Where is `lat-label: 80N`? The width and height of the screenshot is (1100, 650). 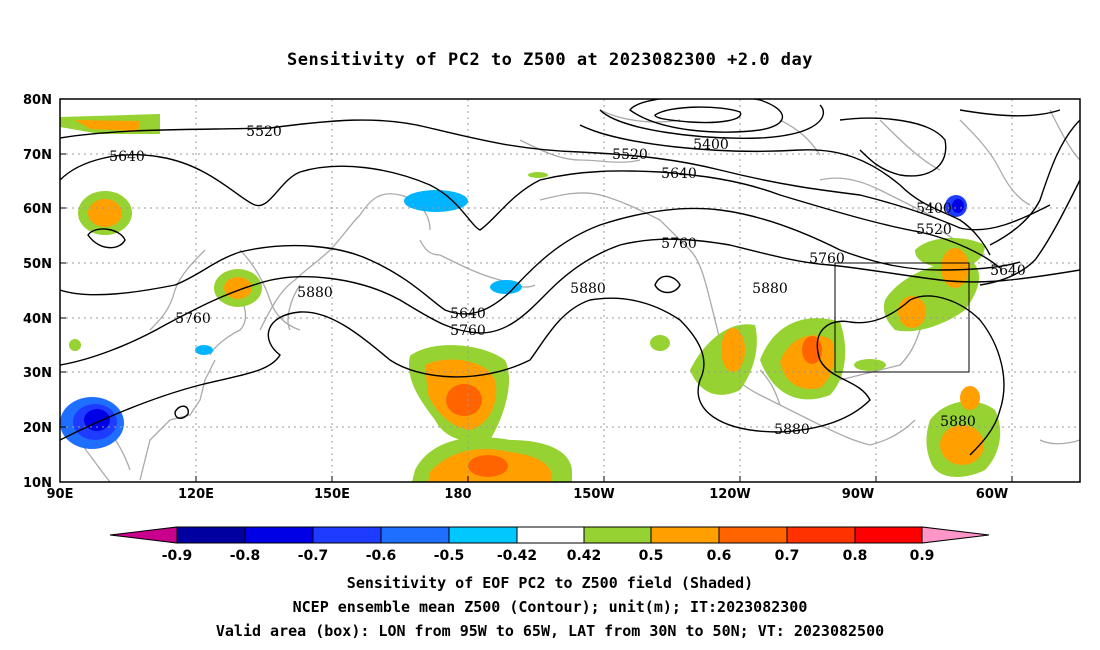 lat-label: 80N is located at coordinates (37, 100).